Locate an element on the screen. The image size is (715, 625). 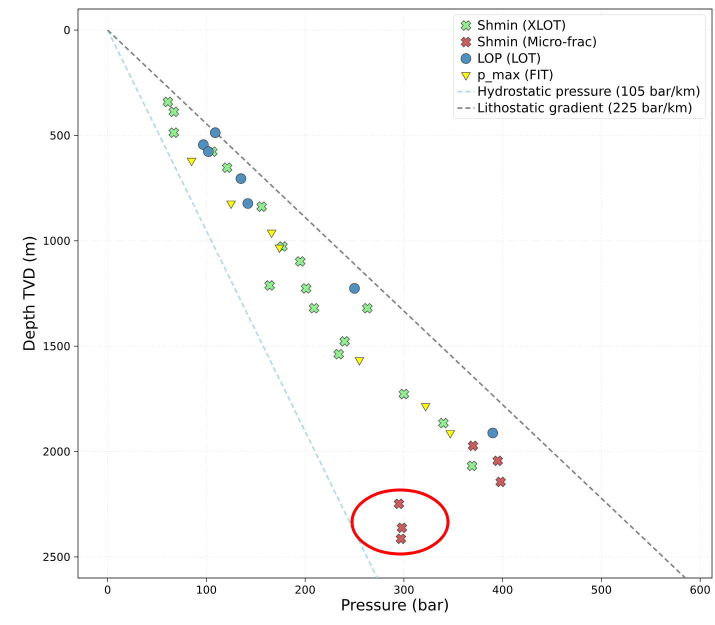
y-tick-label: 2500 is located at coordinates (56, 557).